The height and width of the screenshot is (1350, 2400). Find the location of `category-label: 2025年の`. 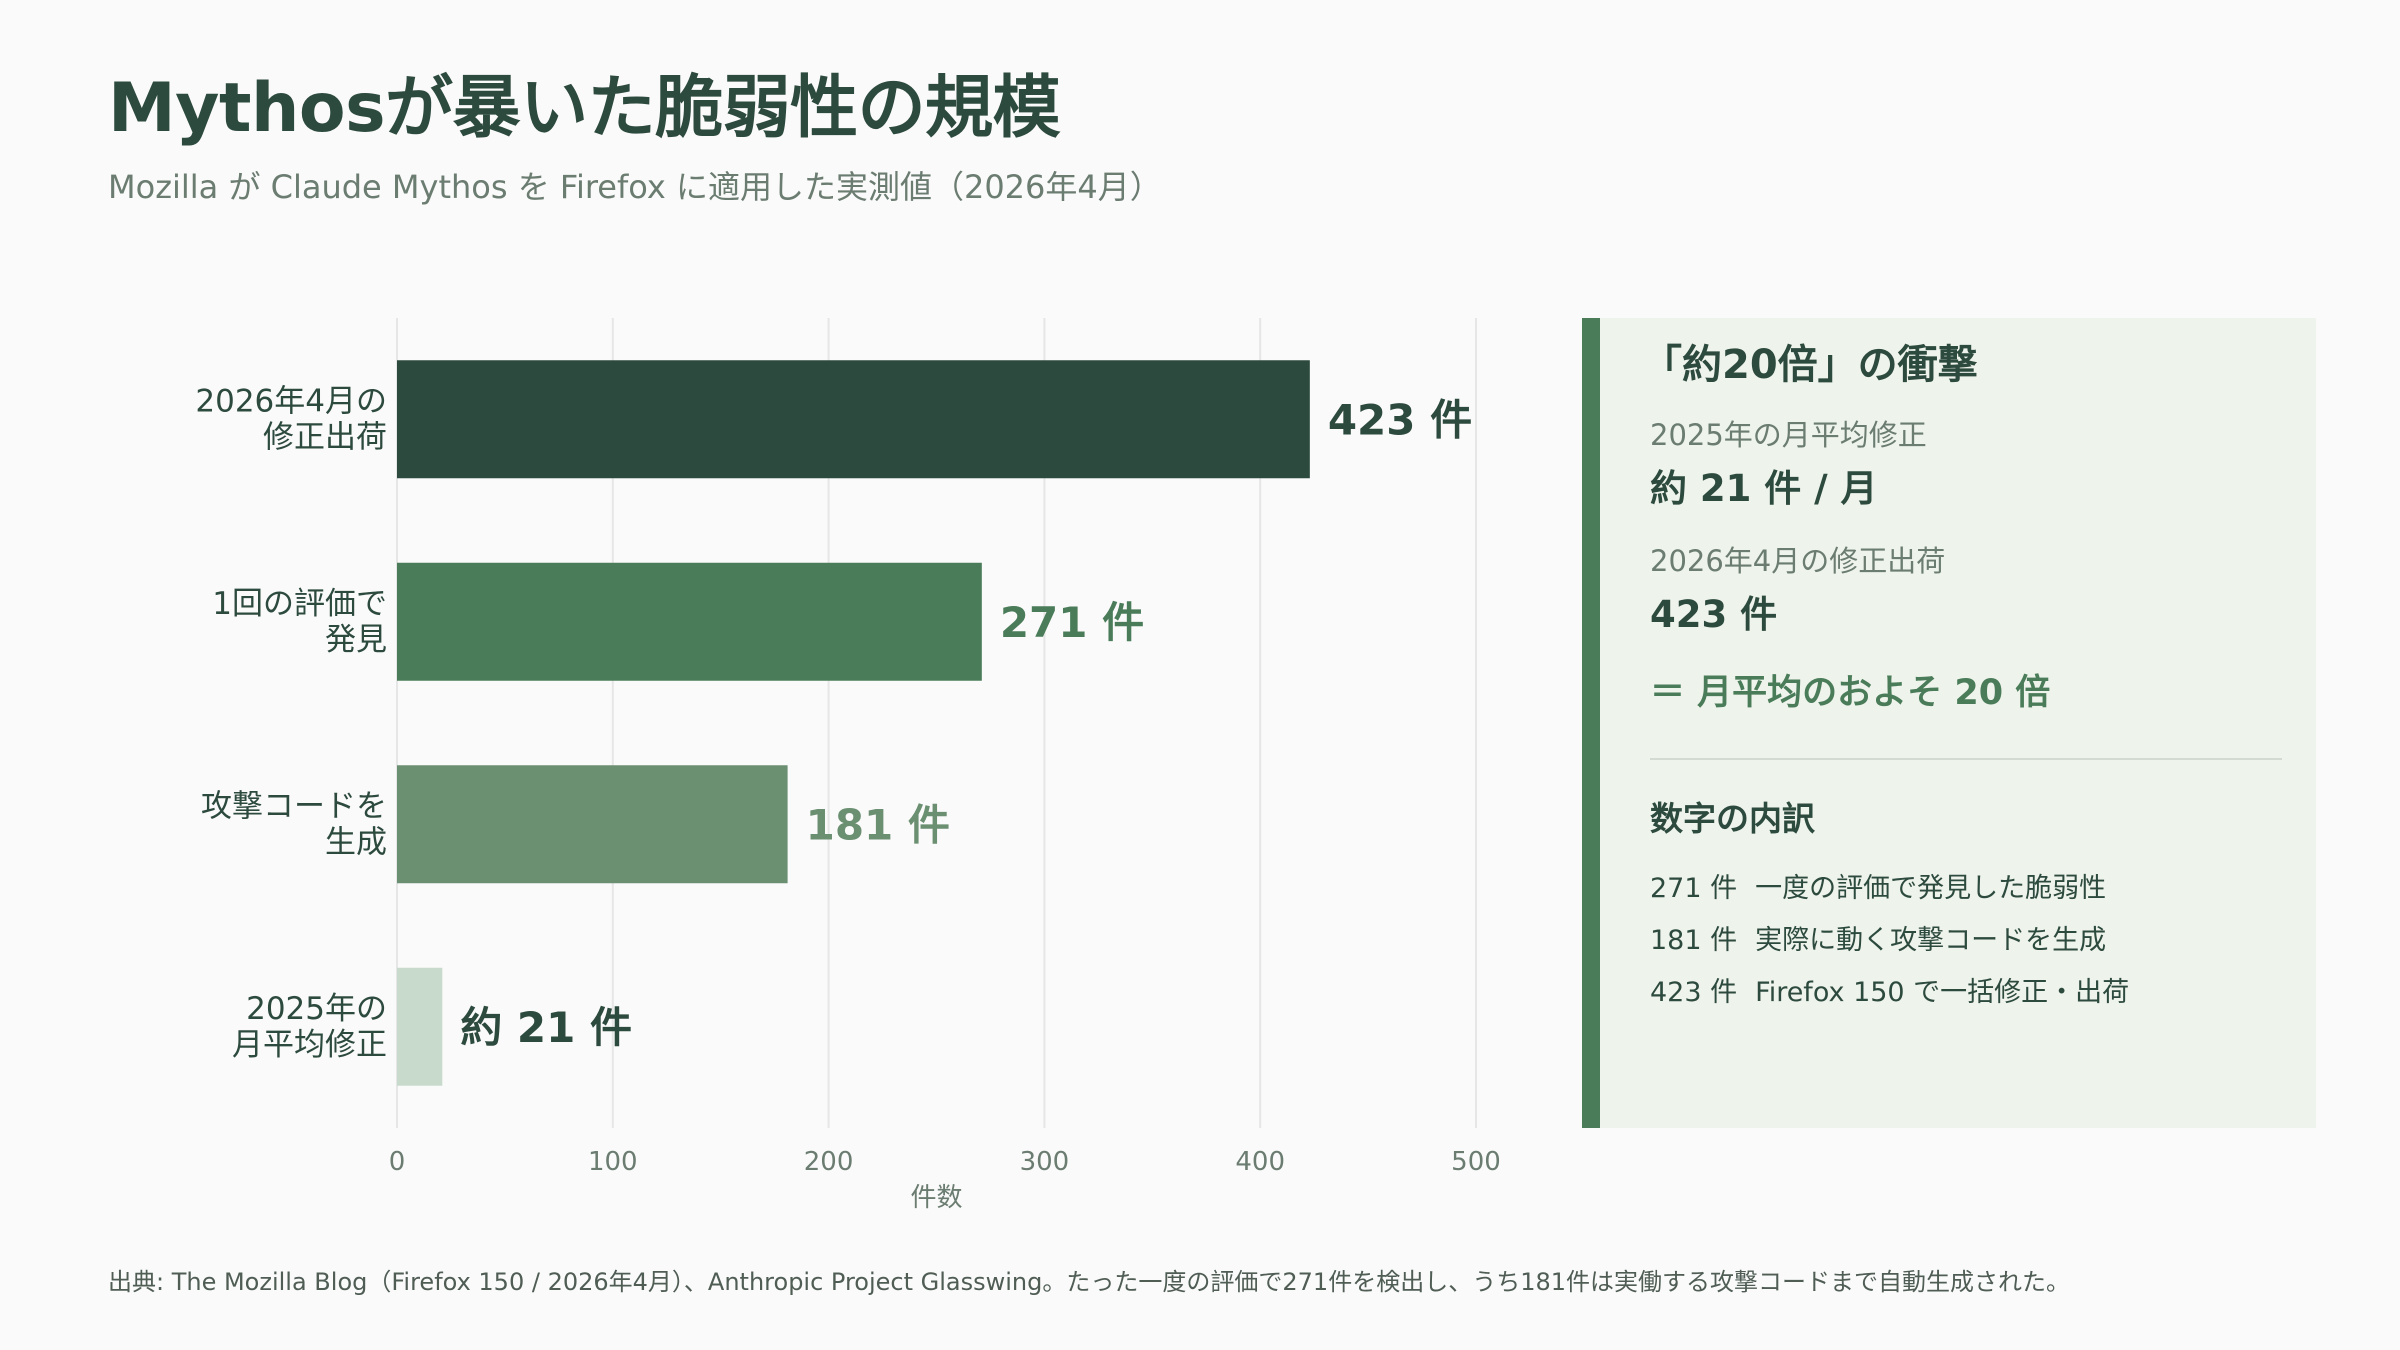

category-label: 2025年の is located at coordinates (316, 1009).